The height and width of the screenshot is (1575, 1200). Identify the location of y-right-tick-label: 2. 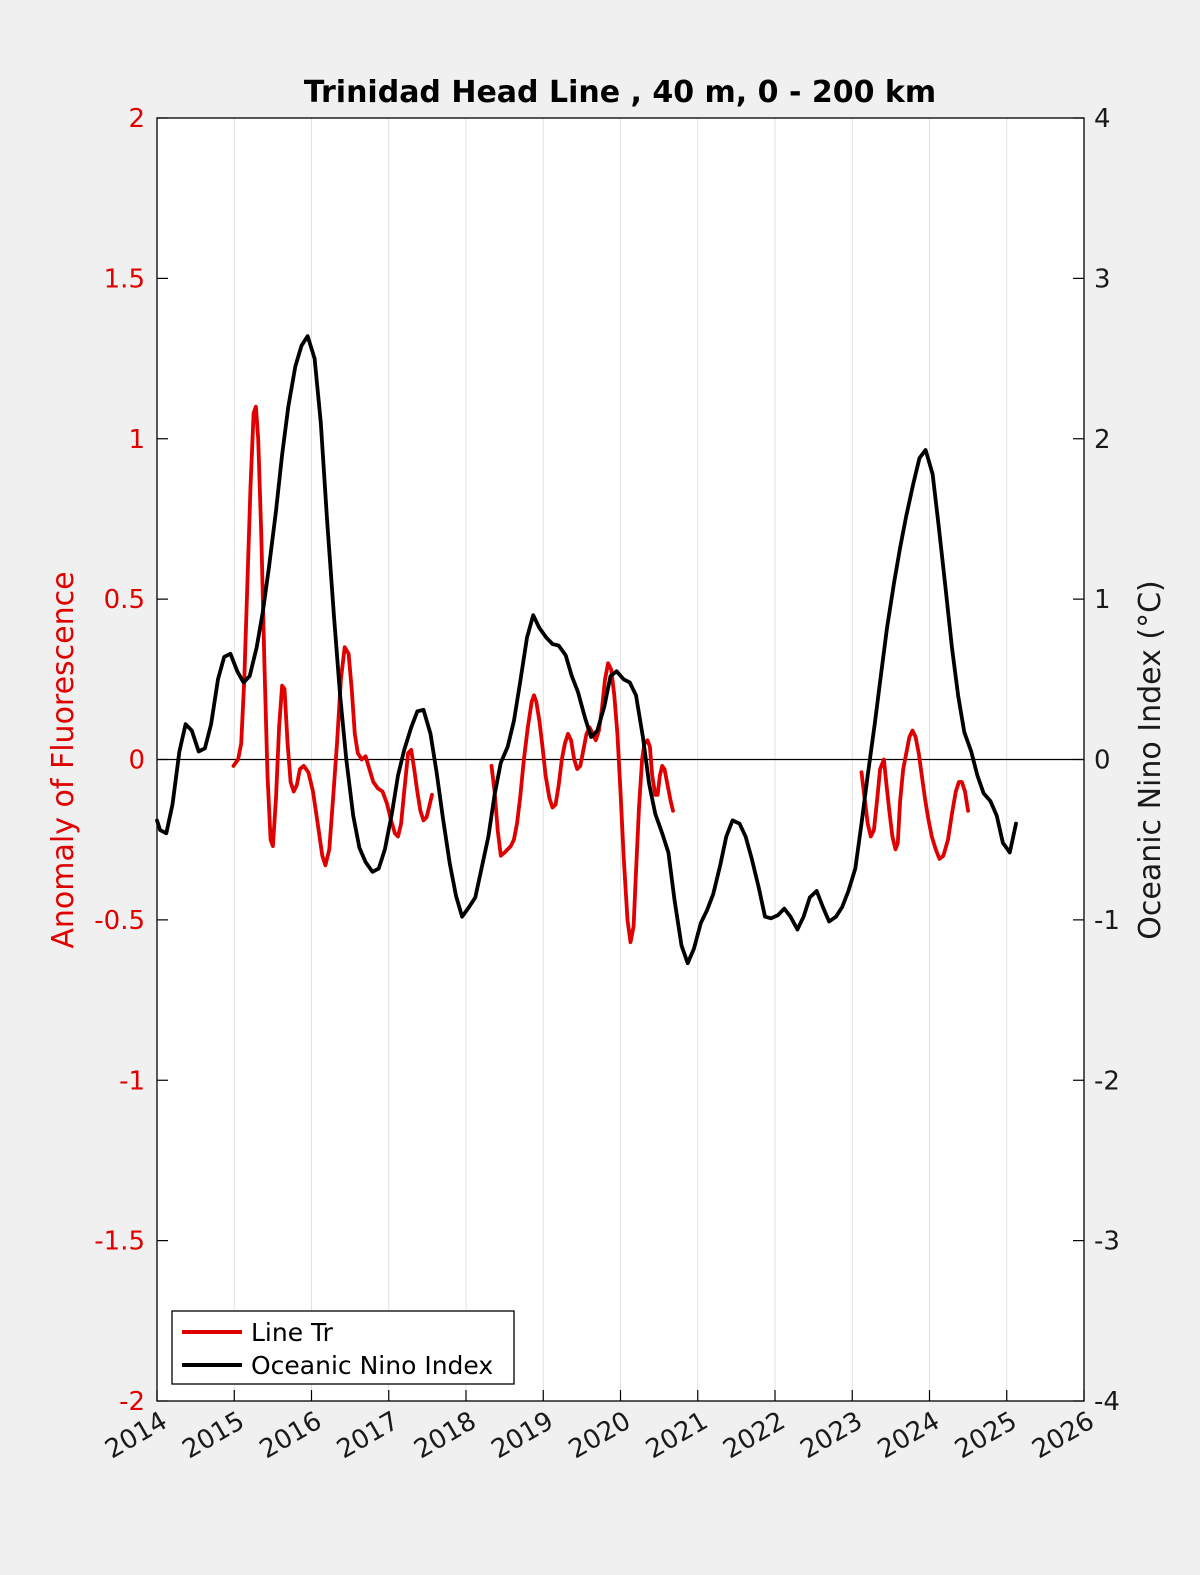
(1102, 440).